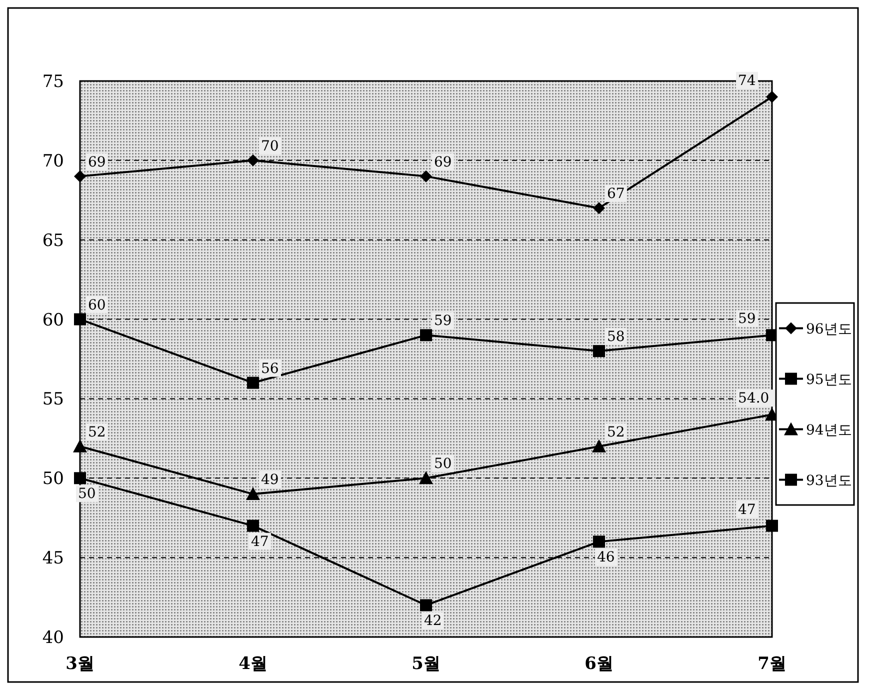 This screenshot has width=869, height=691. I want to click on y-tick-label: 45, so click(53, 558).